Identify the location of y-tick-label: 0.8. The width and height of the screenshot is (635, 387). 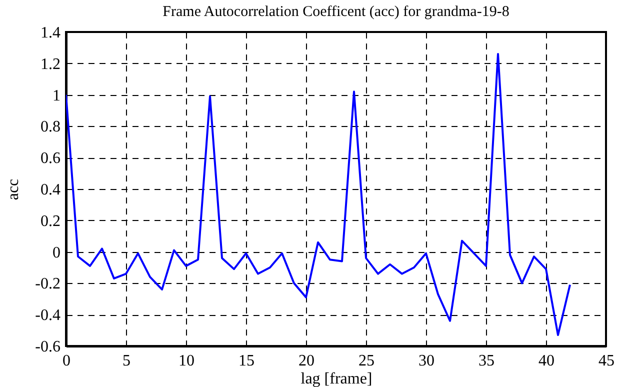
(50, 127).